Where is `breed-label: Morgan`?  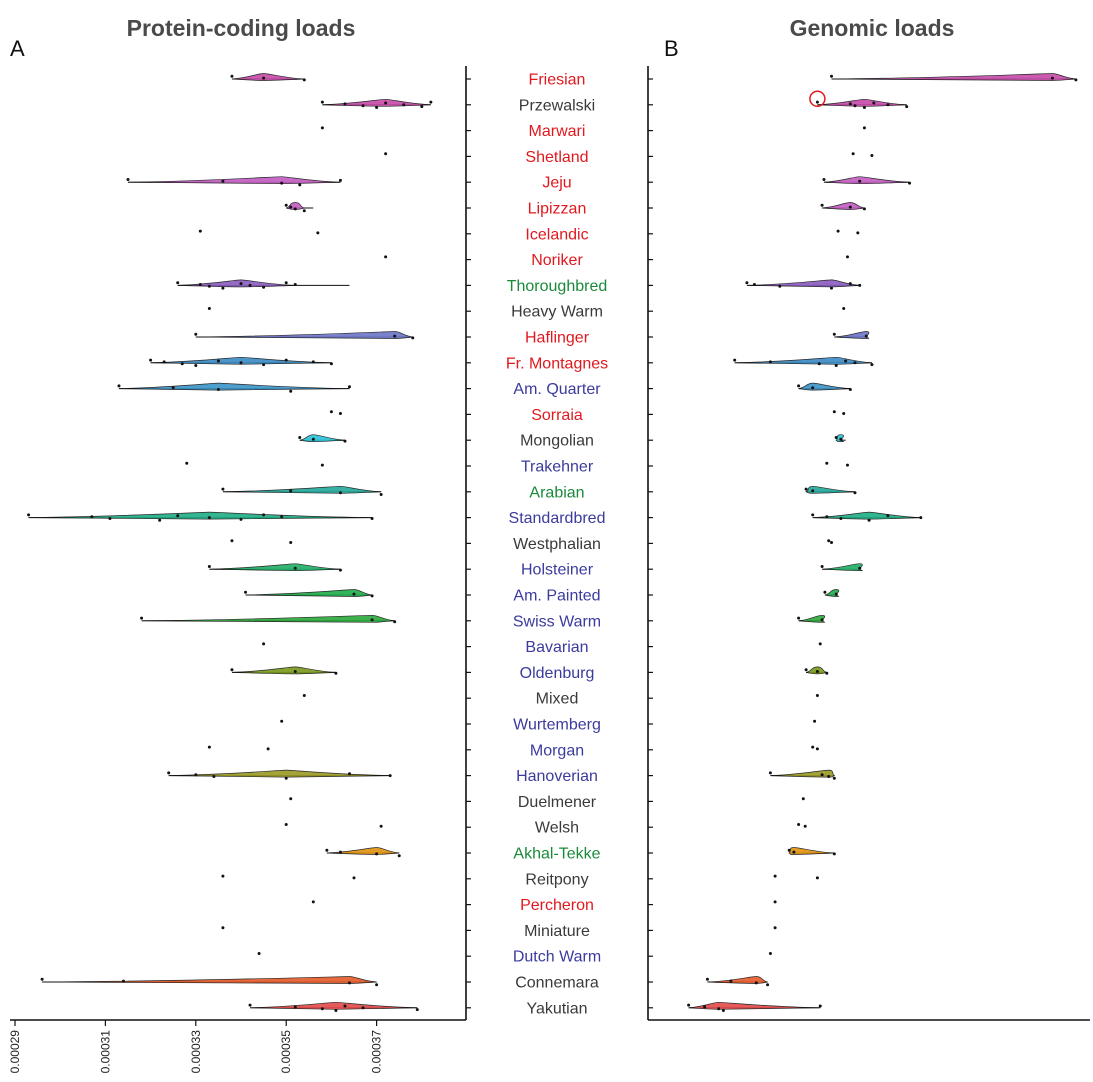
breed-label: Morgan is located at coordinates (557, 750).